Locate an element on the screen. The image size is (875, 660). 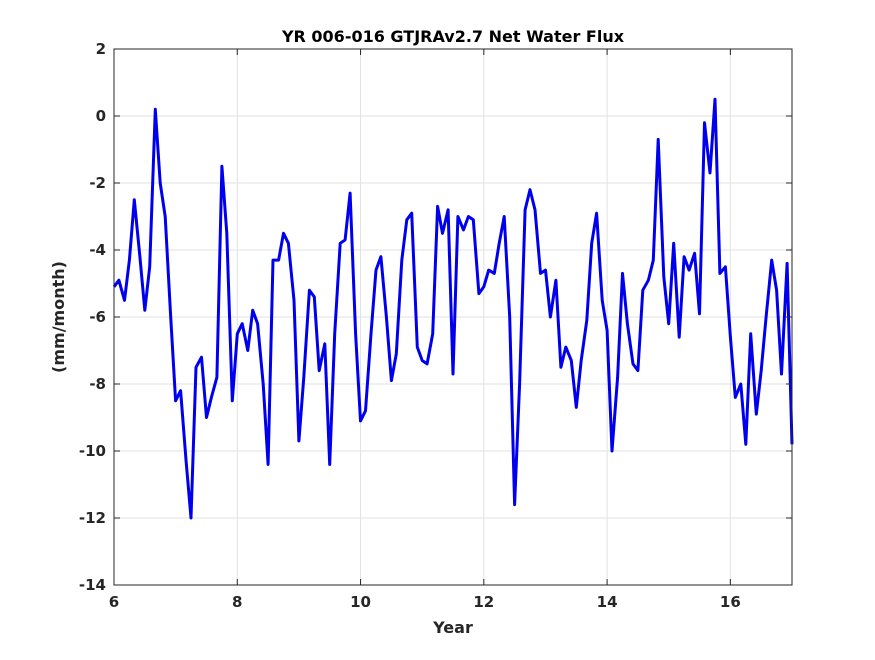
x-axis-label: Year is located at coordinates (452, 627).